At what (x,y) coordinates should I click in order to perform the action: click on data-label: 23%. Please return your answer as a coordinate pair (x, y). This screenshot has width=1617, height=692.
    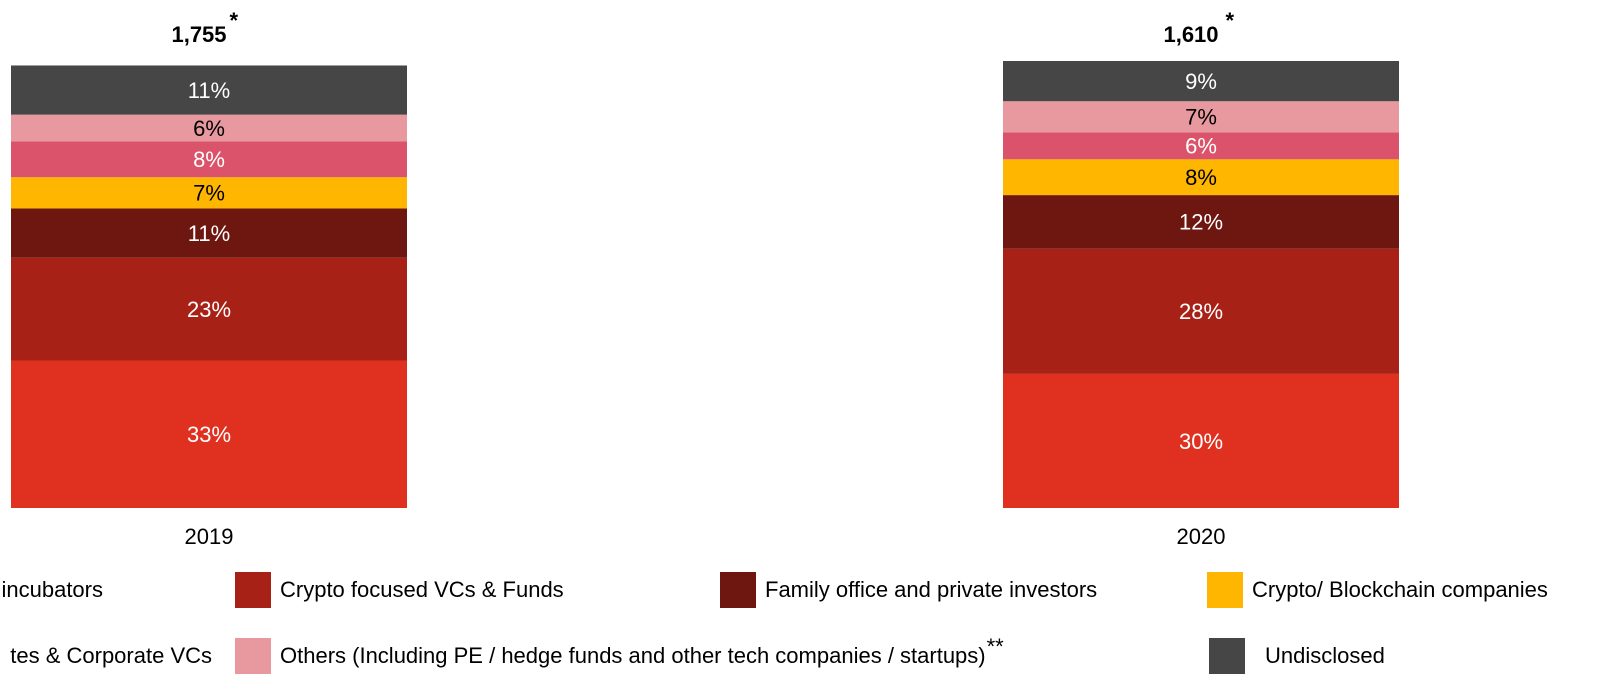
    Looking at the image, I should click on (209, 309).